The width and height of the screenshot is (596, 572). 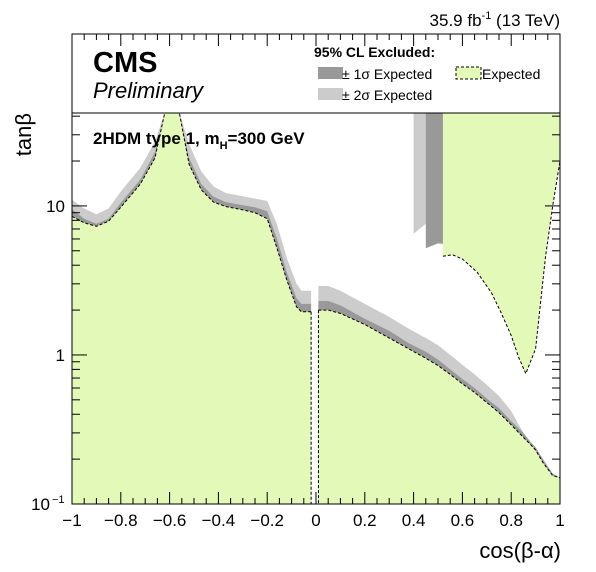 I want to click on x-tick-label: −0.6, so click(x=170, y=520).